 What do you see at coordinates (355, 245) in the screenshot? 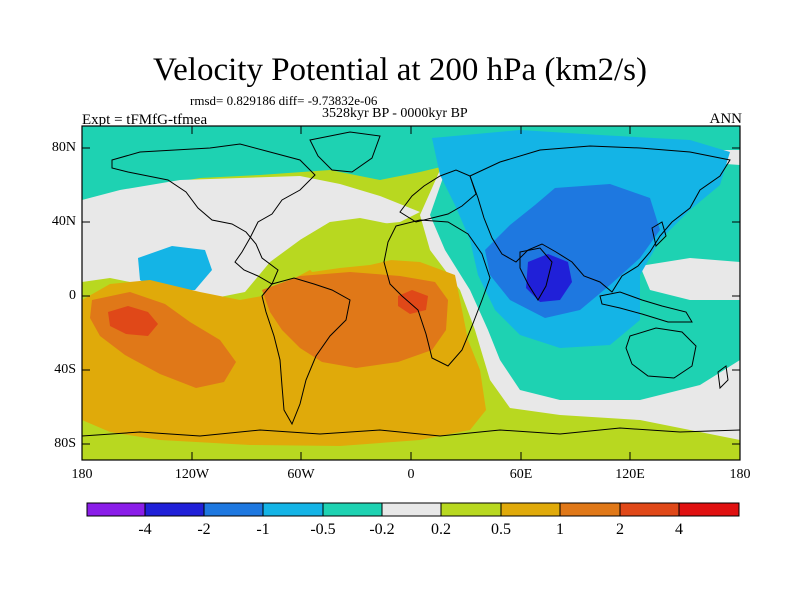
I see `field-0.2-0.5-atlantic` at bounding box center [355, 245].